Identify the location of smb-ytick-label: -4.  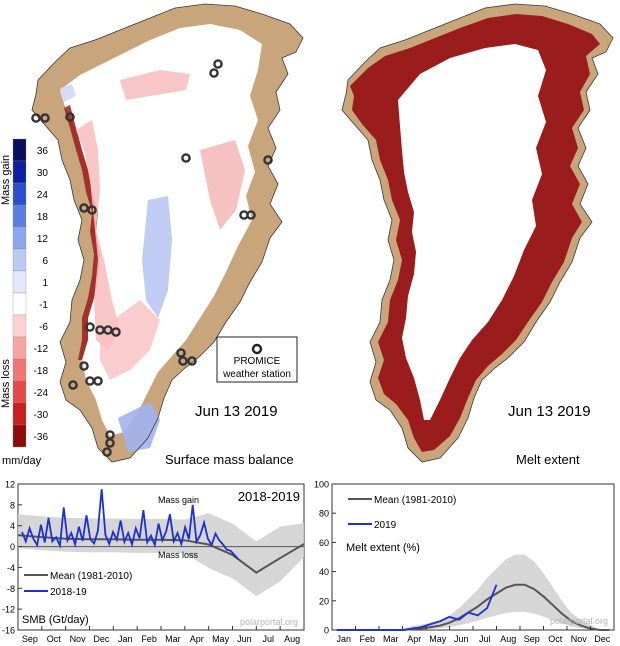
(11, 568).